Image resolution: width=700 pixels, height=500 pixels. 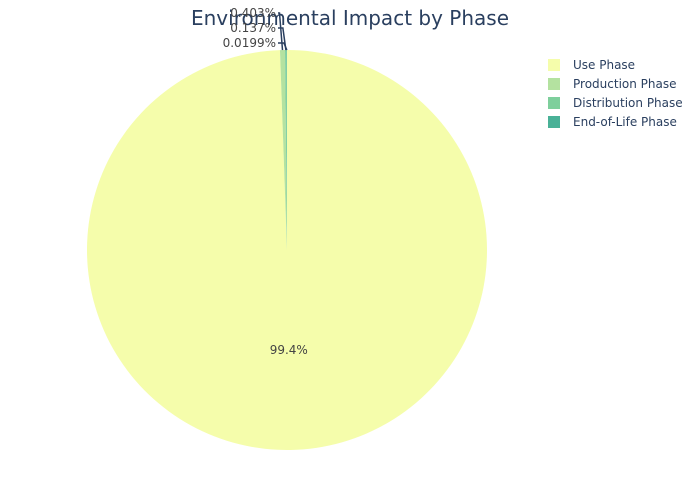 I want to click on leader-line-production-phase, so click(x=281, y=31).